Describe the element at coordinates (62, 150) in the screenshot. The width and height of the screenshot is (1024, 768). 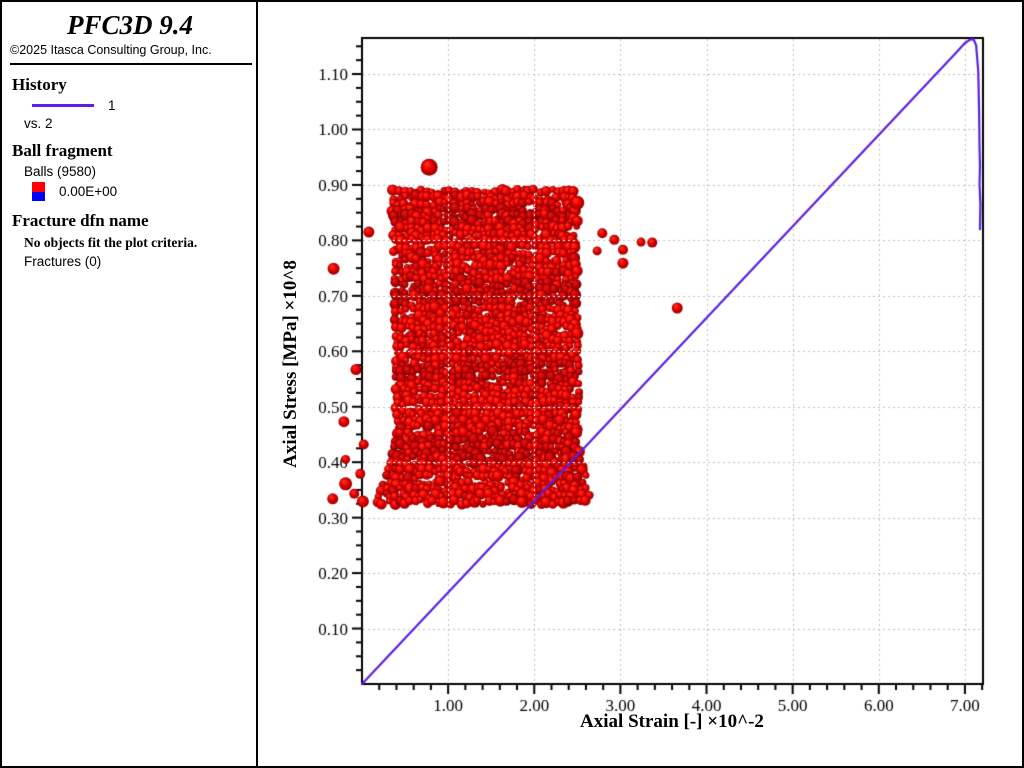
I see `ball-fragment-heading: Ball fragment` at that location.